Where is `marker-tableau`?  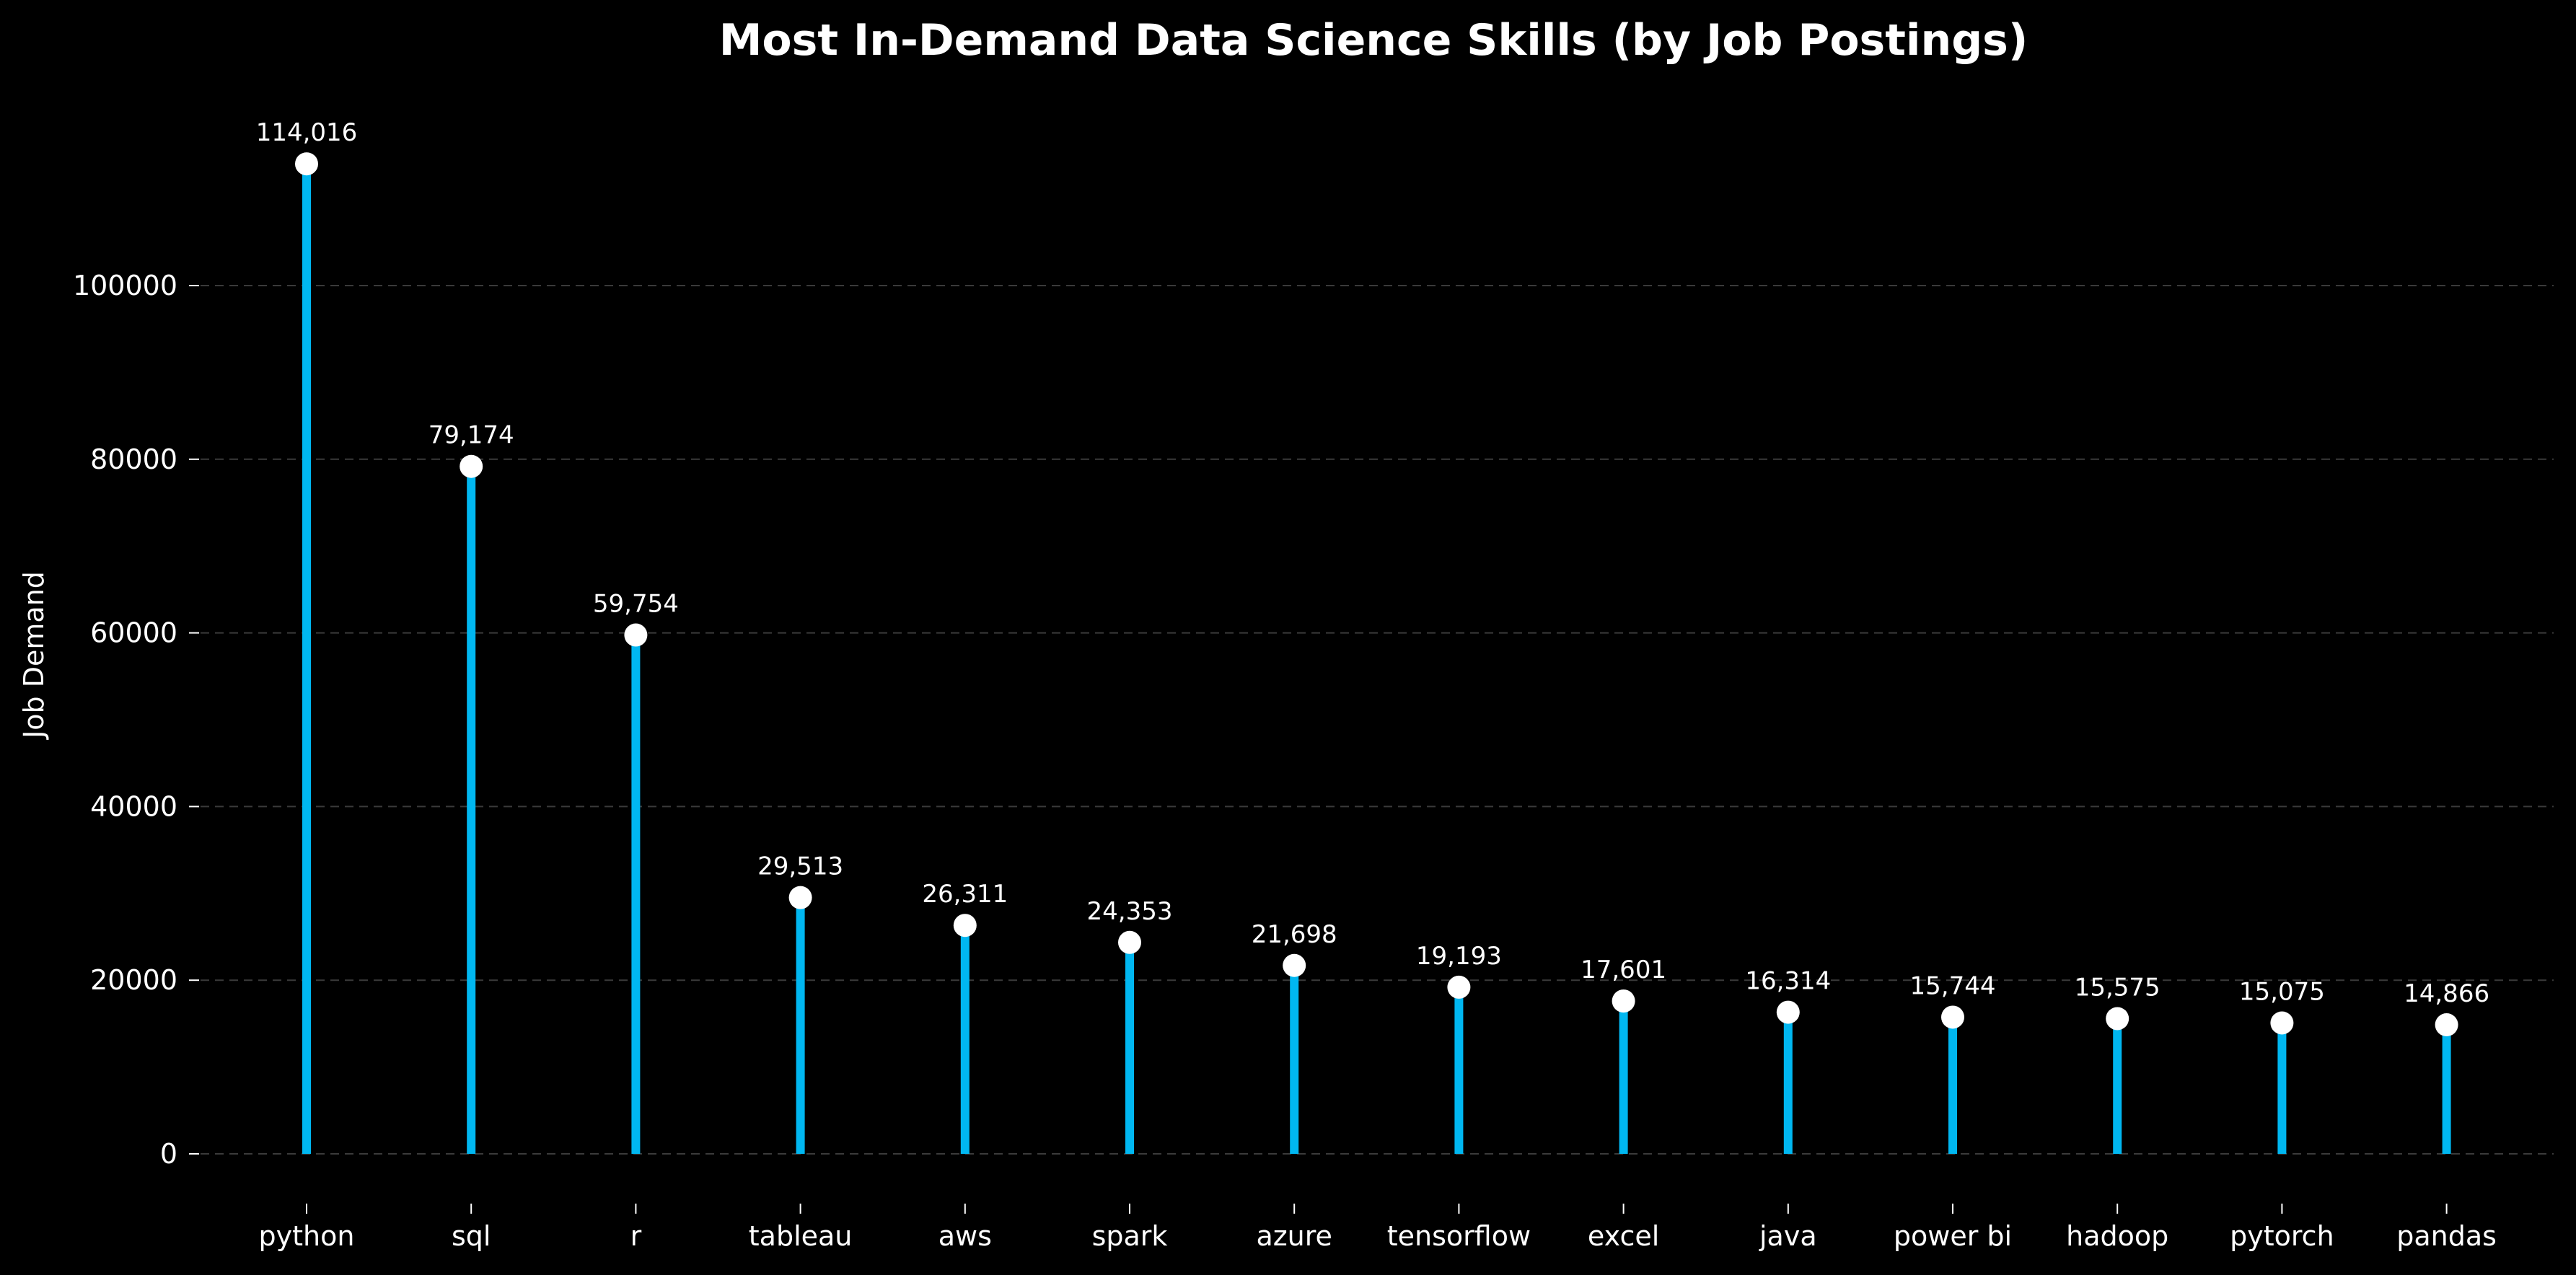 marker-tableau is located at coordinates (800, 897).